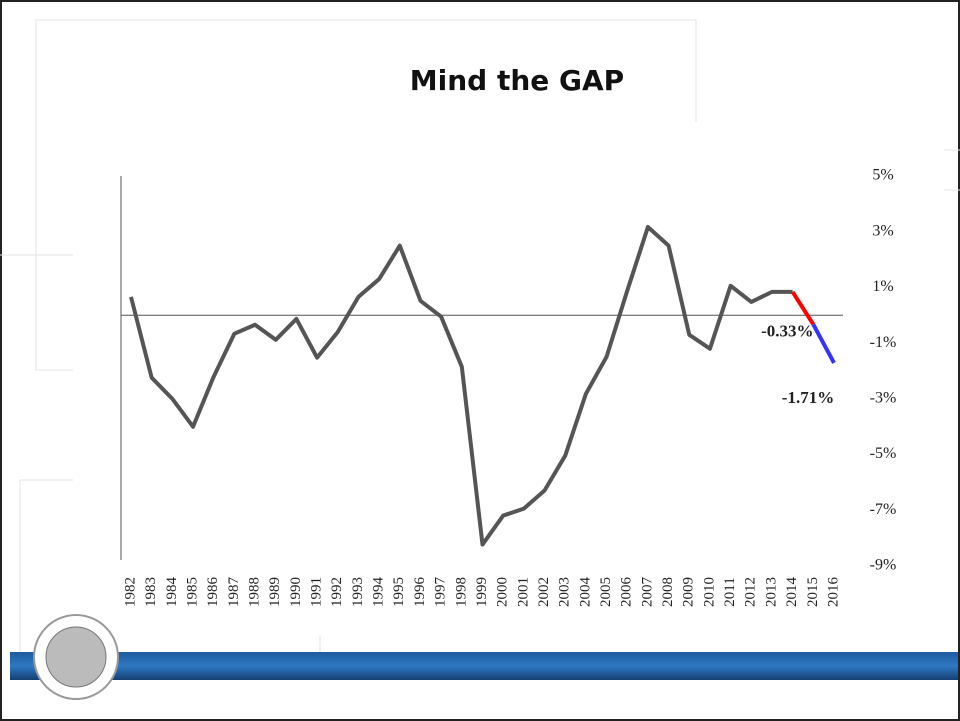  I want to click on x-tick-label: 1991, so click(317, 592).